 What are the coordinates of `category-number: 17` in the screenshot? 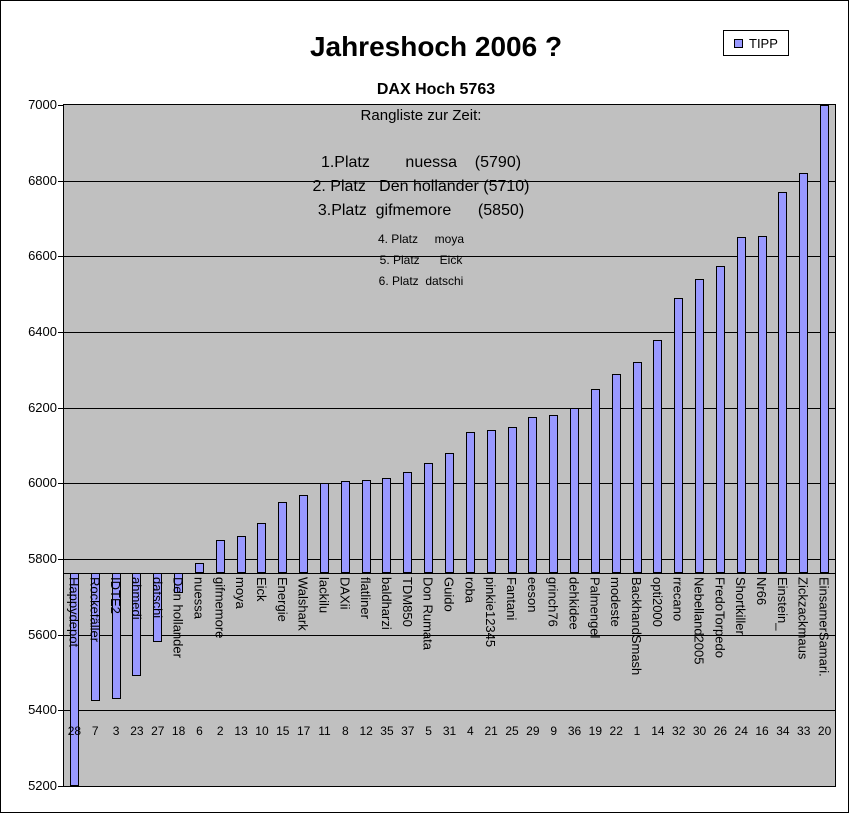 It's located at (303, 731).